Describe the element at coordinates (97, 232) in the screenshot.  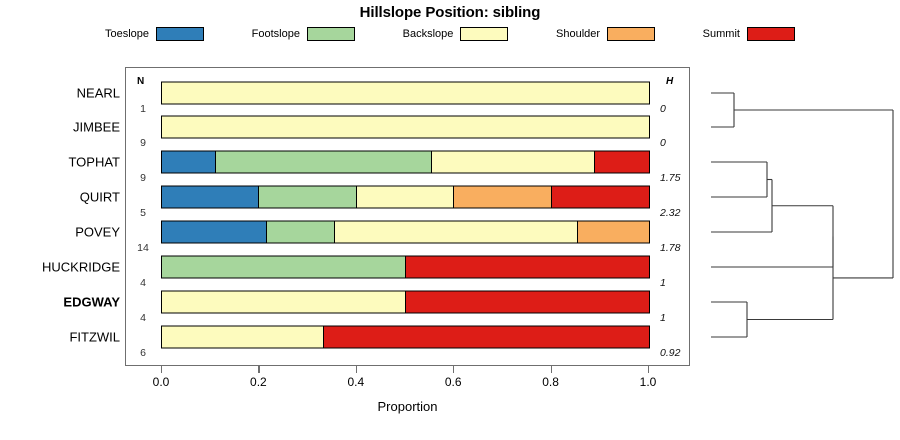
I see `category-label-povey: POVEY` at that location.